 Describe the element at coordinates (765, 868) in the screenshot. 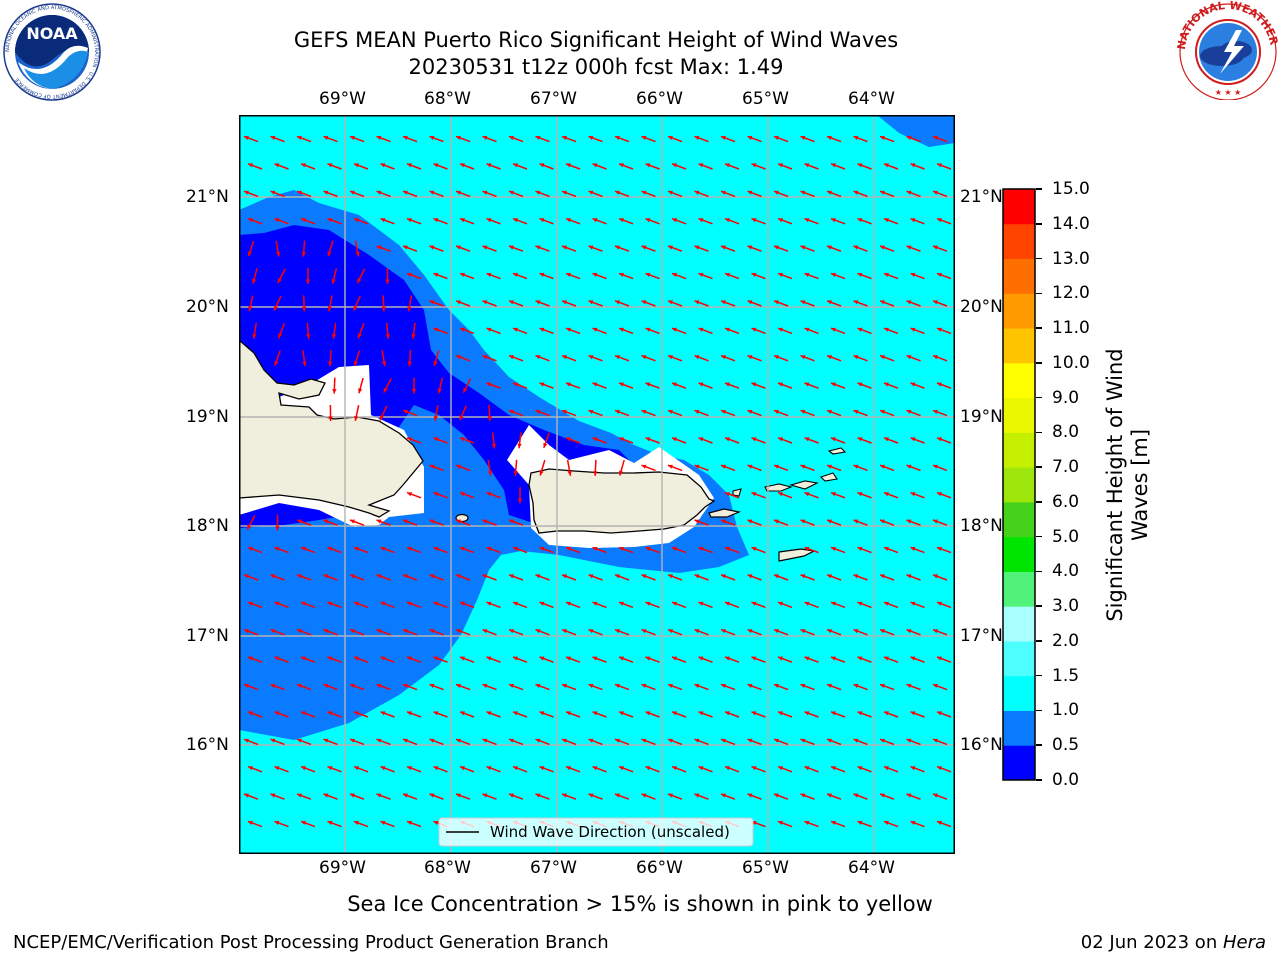

I see `lon-label-bottom-65w: 65°W` at that location.